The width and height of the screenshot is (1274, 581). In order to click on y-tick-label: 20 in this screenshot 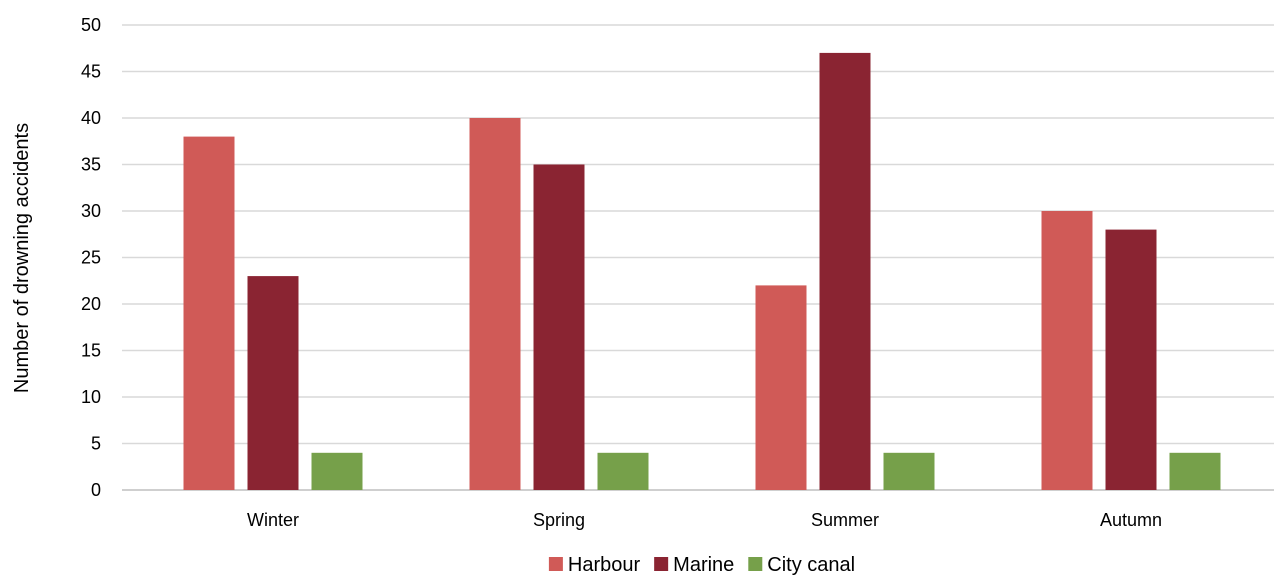, I will do `click(91, 304)`.